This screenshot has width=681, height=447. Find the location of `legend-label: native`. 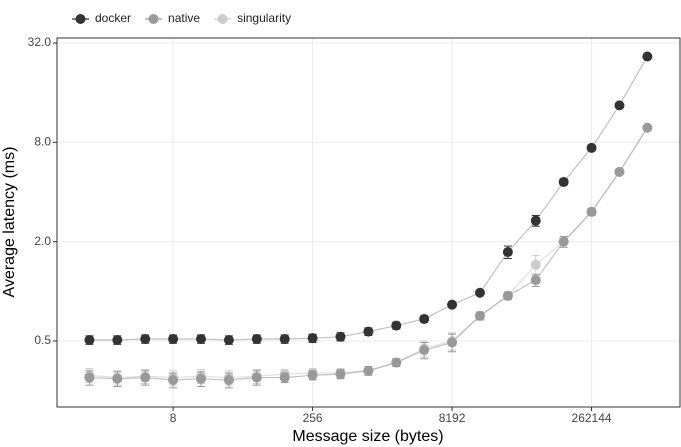

legend-label: native is located at coordinates (184, 18).